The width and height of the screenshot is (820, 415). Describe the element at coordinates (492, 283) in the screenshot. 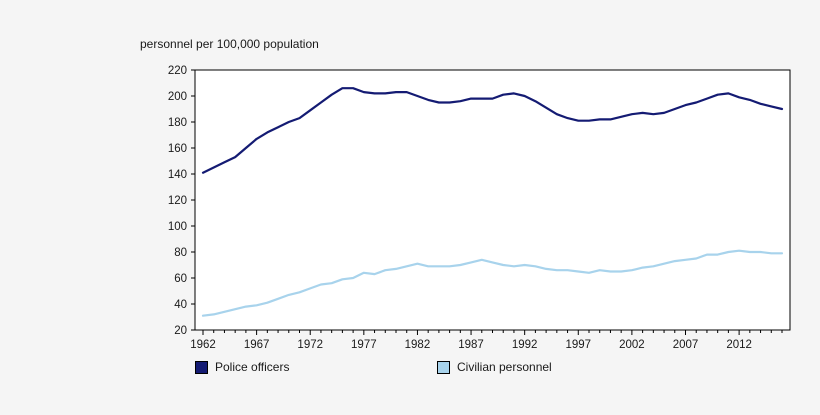

I see `civilian-personnel-line` at that location.